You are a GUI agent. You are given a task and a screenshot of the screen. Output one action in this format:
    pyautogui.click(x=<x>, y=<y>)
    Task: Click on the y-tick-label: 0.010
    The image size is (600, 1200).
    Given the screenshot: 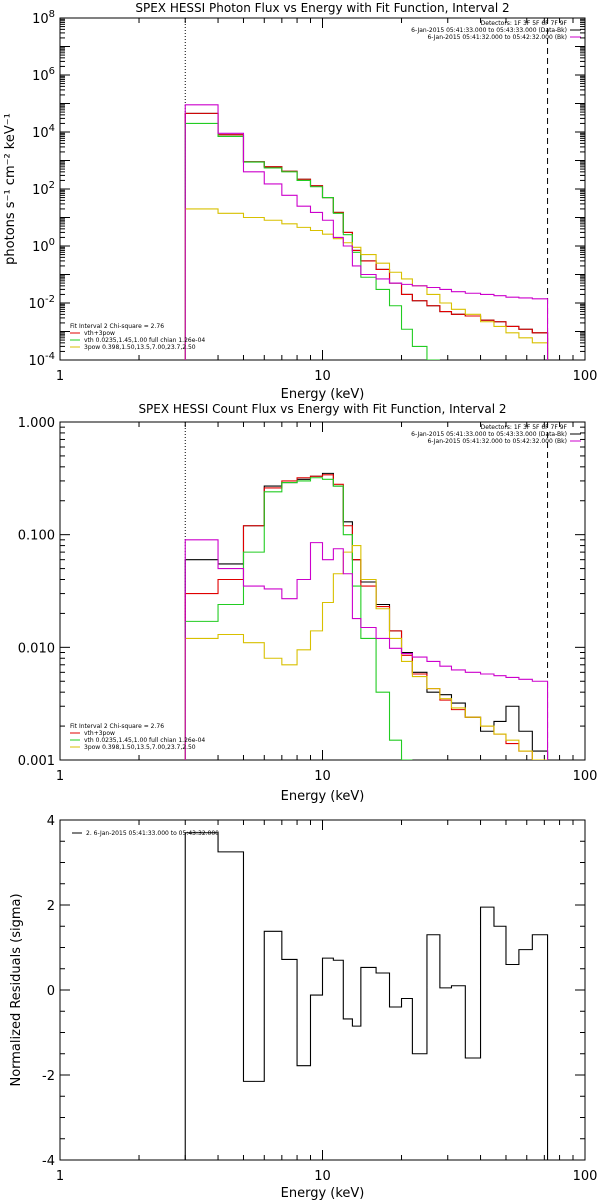 What is the action you would take?
    pyautogui.click(x=36, y=648)
    